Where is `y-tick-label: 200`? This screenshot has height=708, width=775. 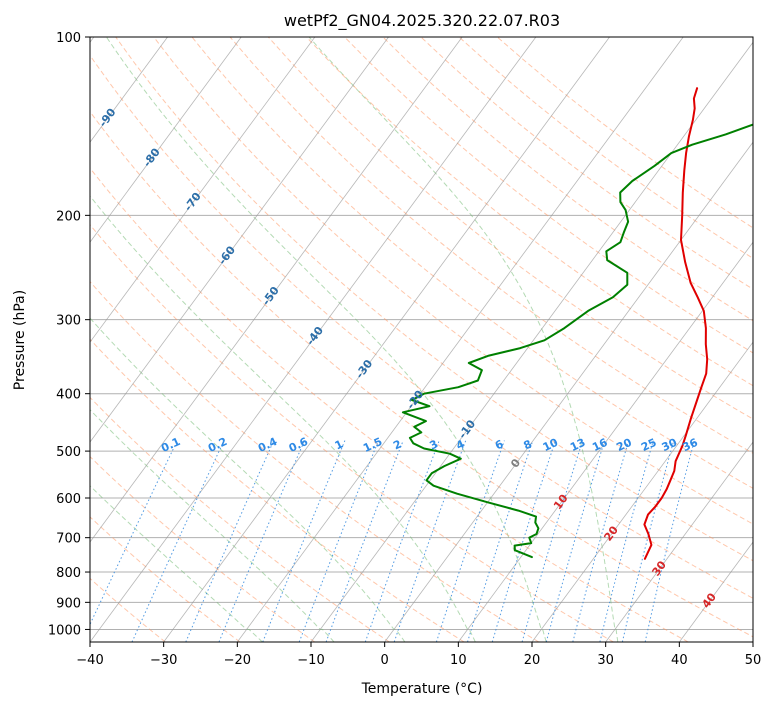 y-tick-label: 200 is located at coordinates (68, 216).